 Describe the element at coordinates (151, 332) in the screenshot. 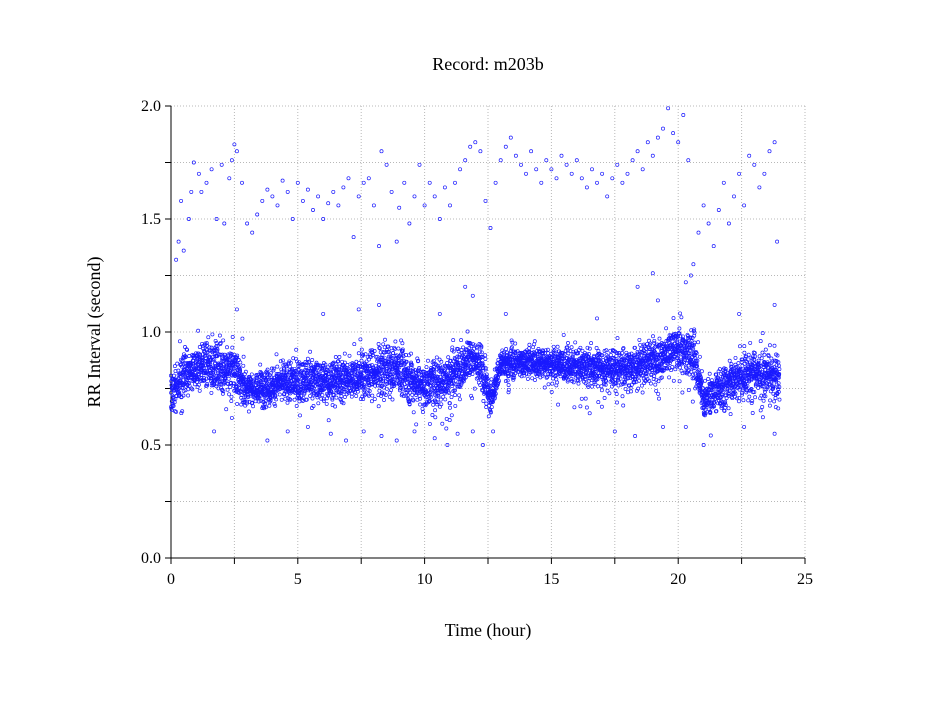

I see `y-tick-label: 1.0` at that location.